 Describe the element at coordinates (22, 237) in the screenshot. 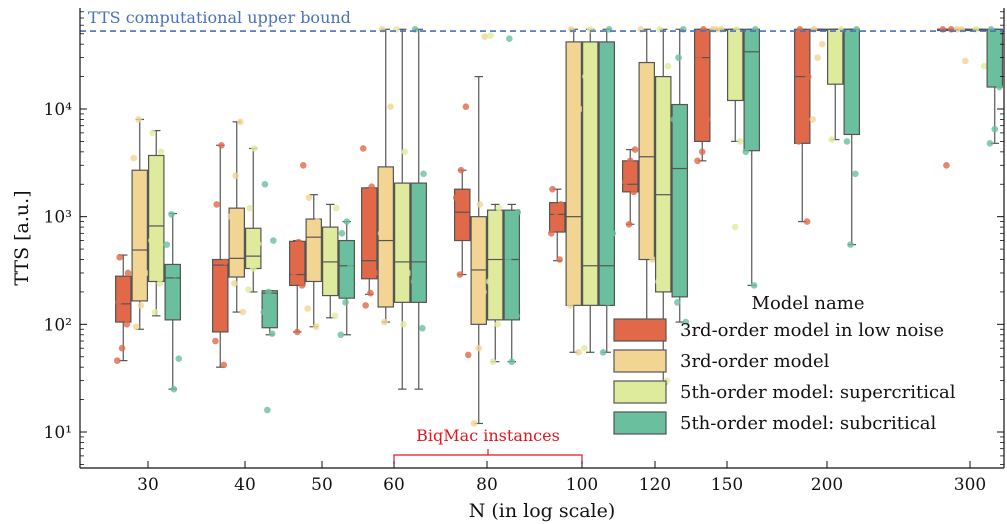

I see `y-axis-title: TTS [a.u.]` at that location.